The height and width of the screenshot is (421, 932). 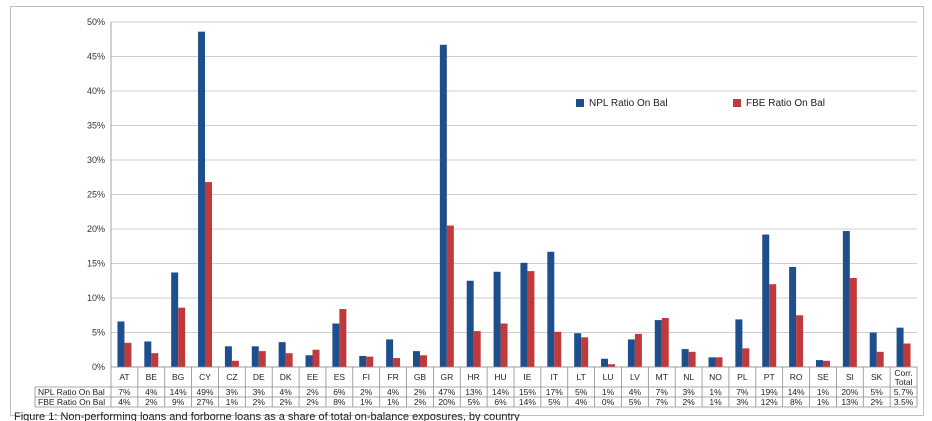 I want to click on bar-npl-fr, so click(x=390, y=353).